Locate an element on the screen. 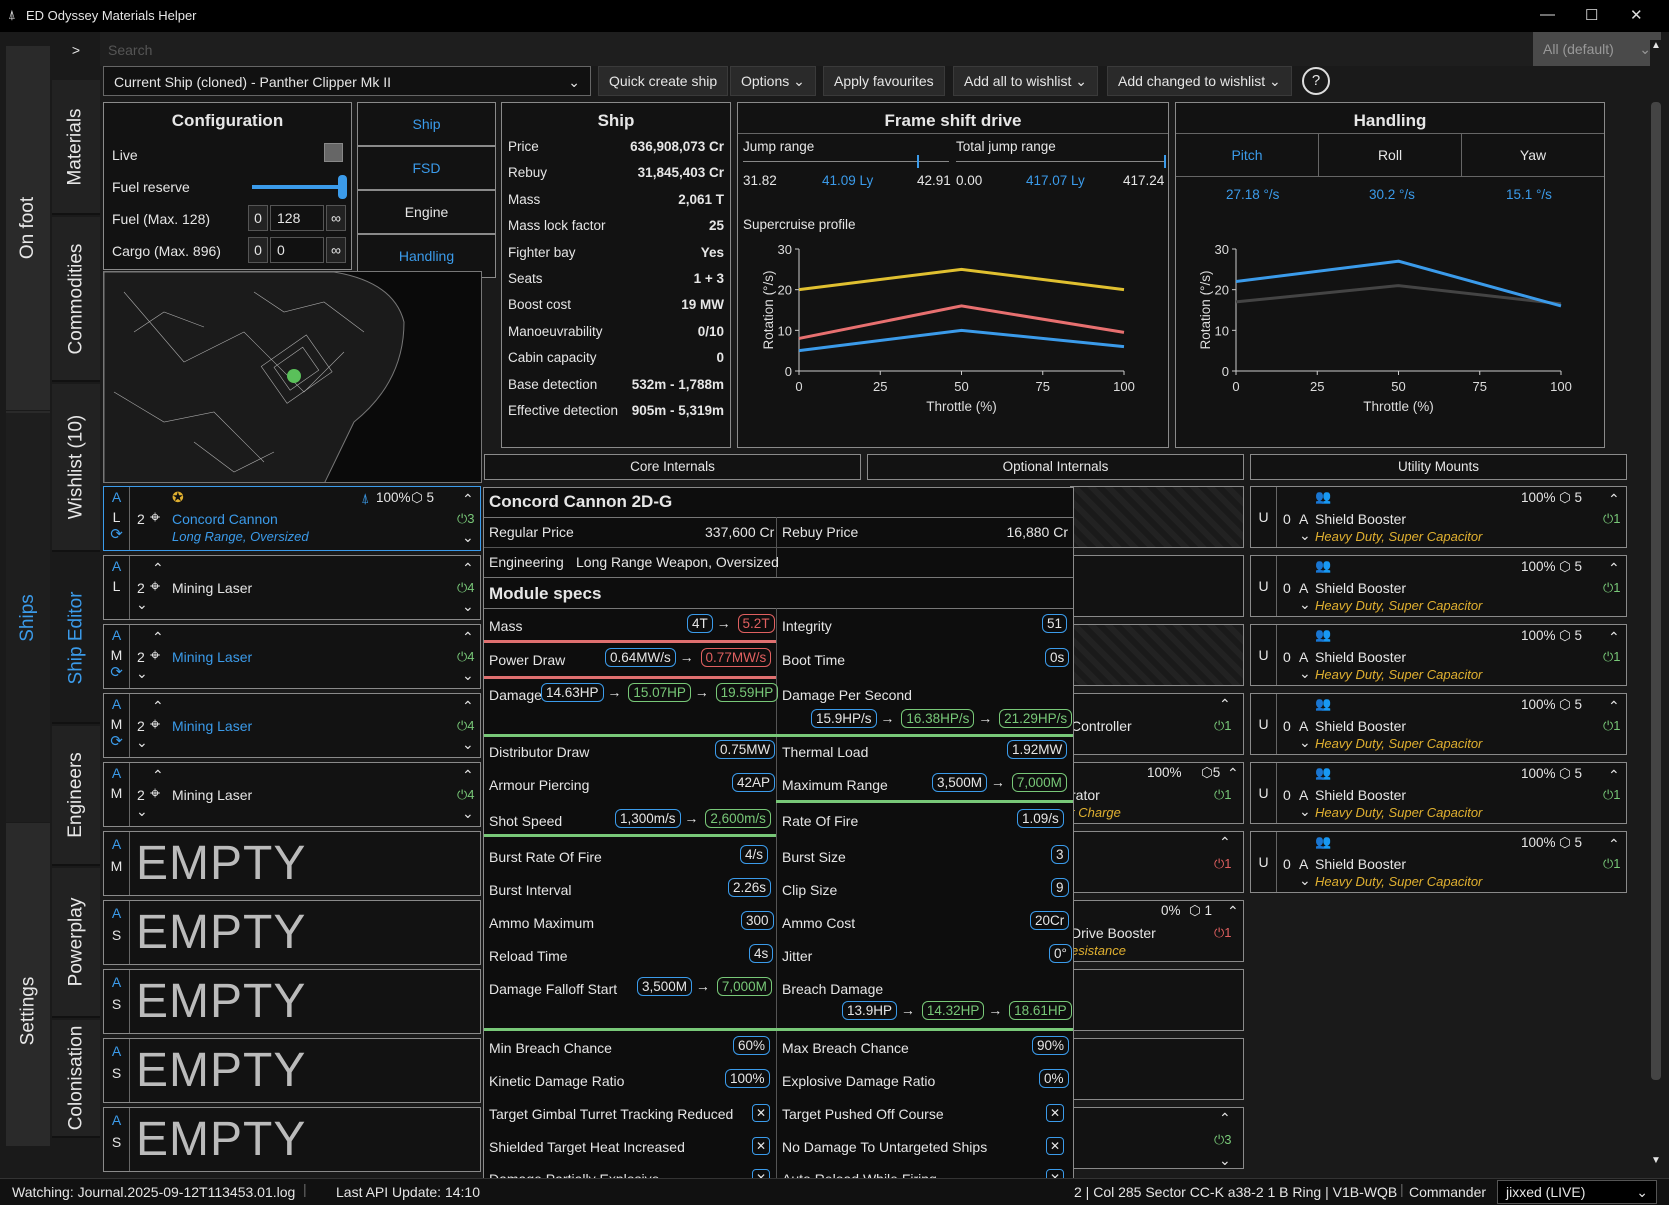 Image resolution: width=1669 pixels, height=1205 pixels. hardpoint-slot: A L 2 ⌖ Mining Laser ⌃ ⌄ ⌃ ⏻4 ⌄ is located at coordinates (292, 587).